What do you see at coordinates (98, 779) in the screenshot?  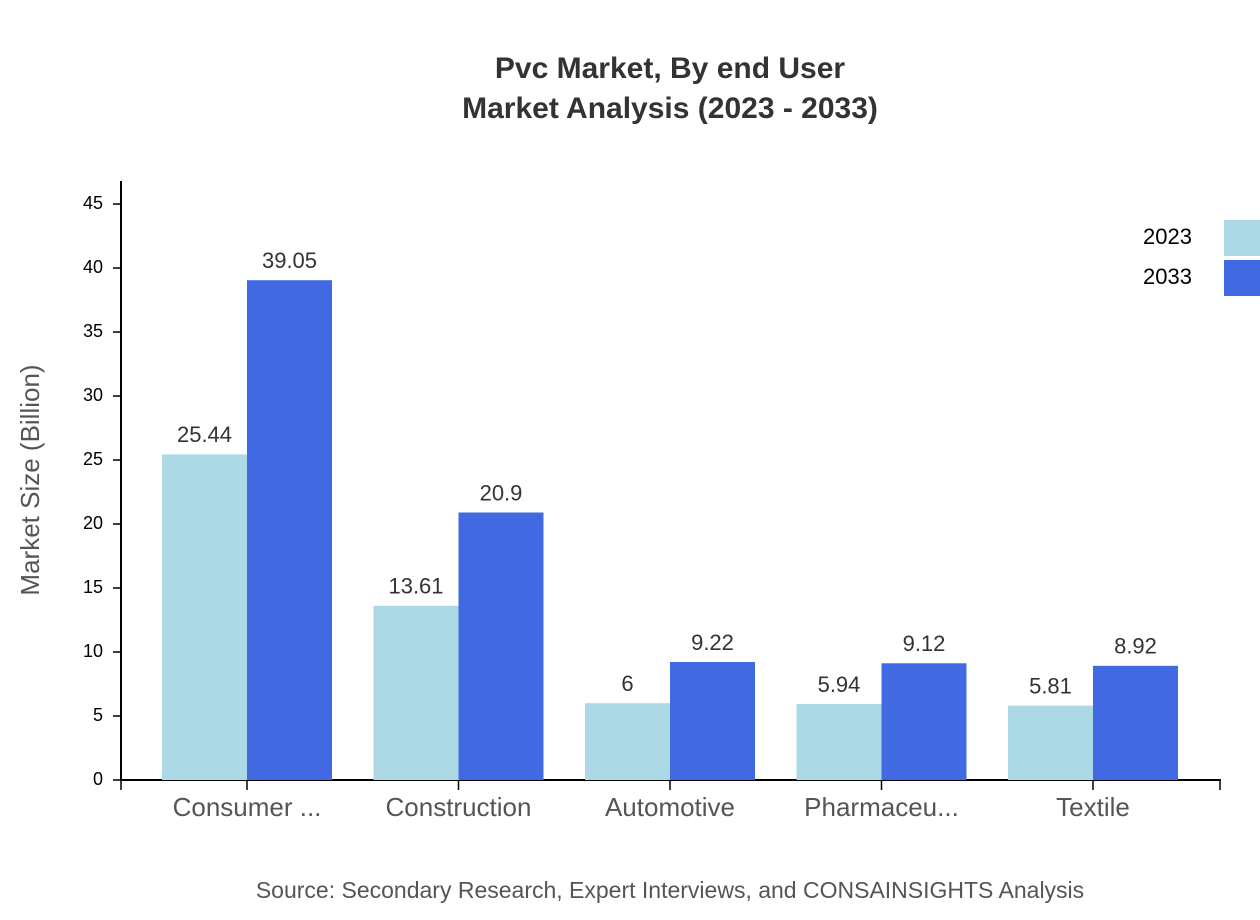 I see `y-tick-label: 0` at bounding box center [98, 779].